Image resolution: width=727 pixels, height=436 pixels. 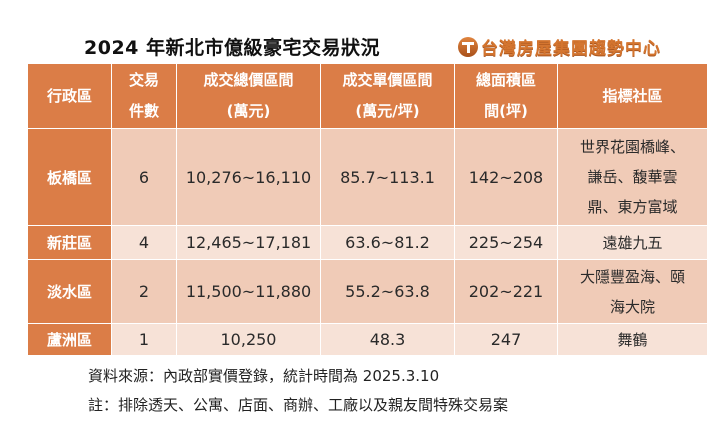 What do you see at coordinates (468, 46) in the screenshot?
I see `taiwan-realty-logo-icon` at bounding box center [468, 46].